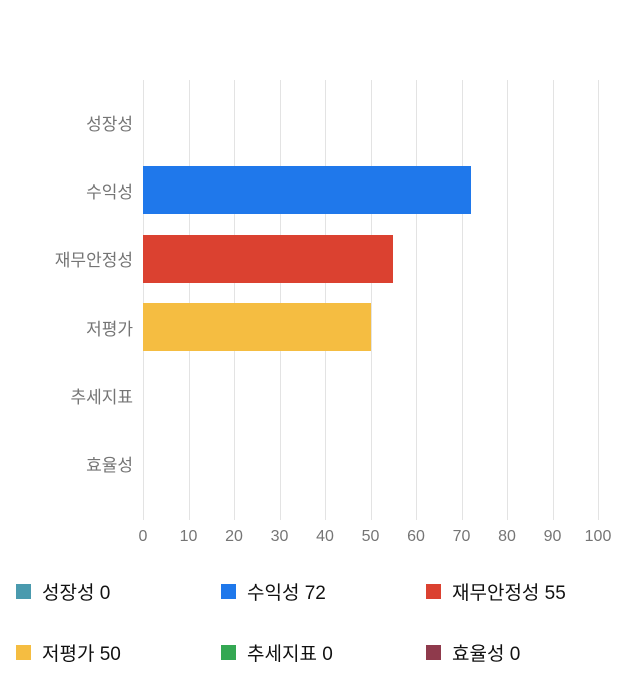 The width and height of the screenshot is (640, 700). Describe the element at coordinates (286, 593) in the screenshot. I see `legend-label: 수익성 72` at that location.